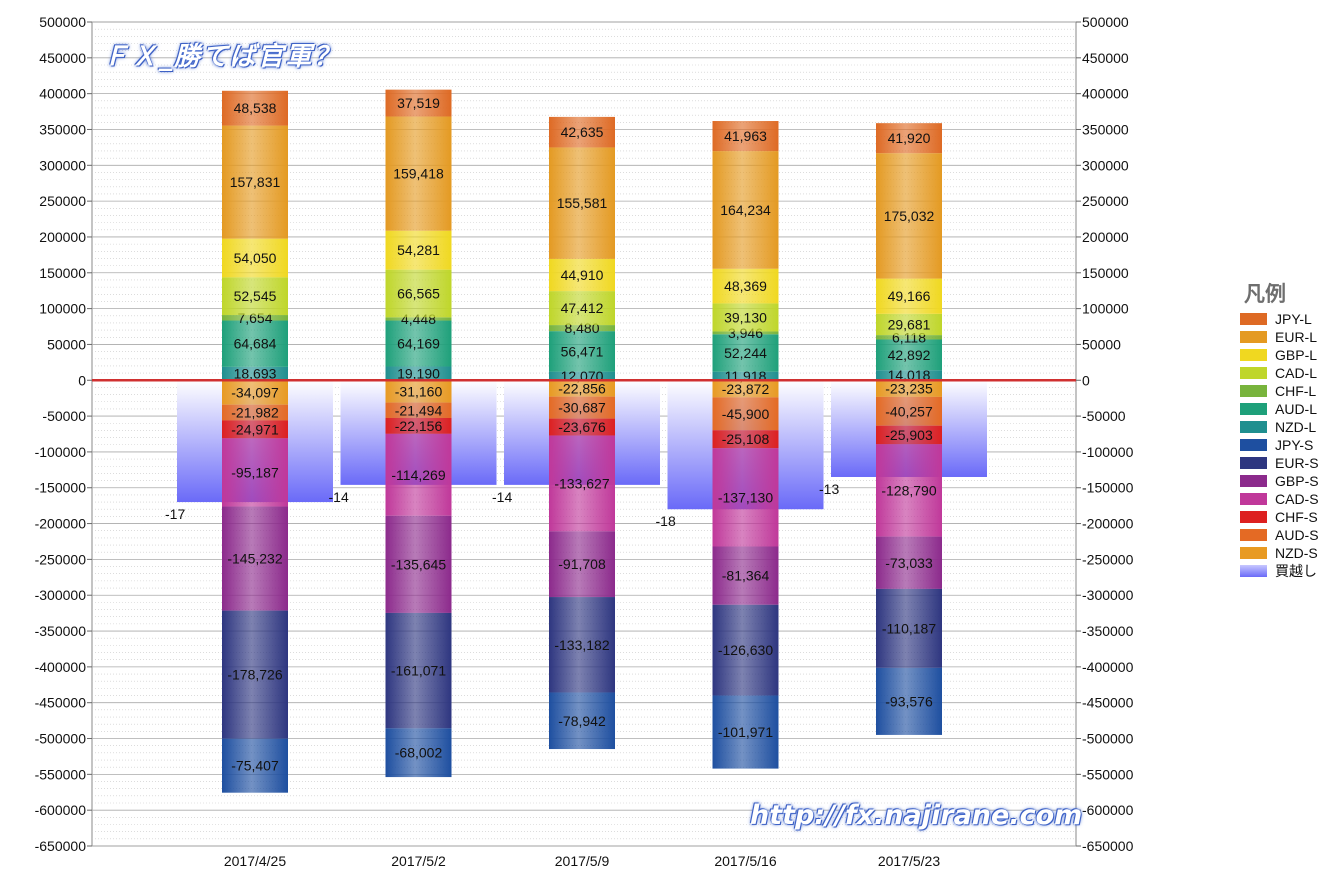 The width and height of the screenshot is (1343, 872). Describe the element at coordinates (255, 296) in the screenshot. I see `data-label: 52,545` at that location.